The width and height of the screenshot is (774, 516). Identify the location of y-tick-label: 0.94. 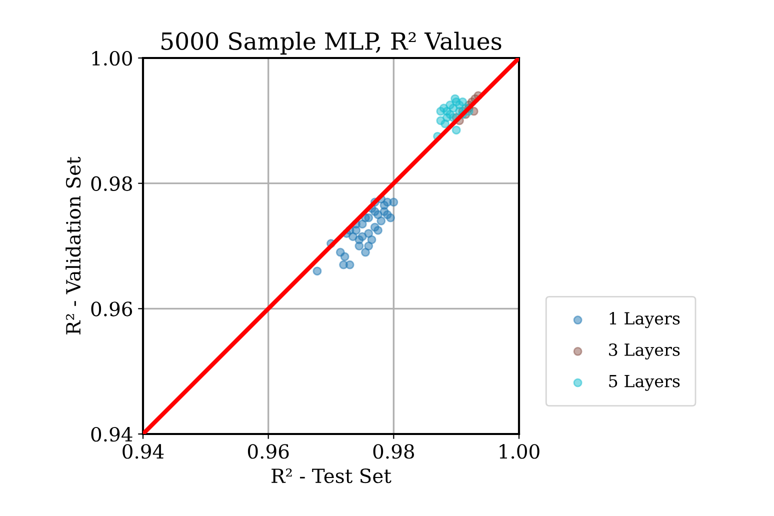
(111, 434).